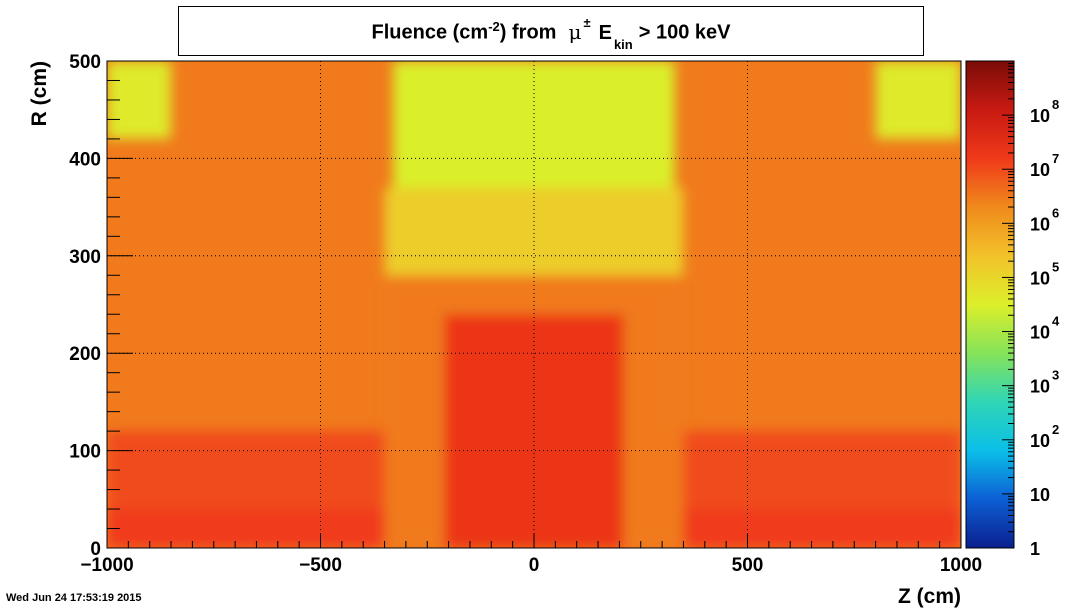 This screenshot has width=1068, height=610. What do you see at coordinates (494, 26) in the screenshot?
I see `title-exponent: -2` at bounding box center [494, 26].